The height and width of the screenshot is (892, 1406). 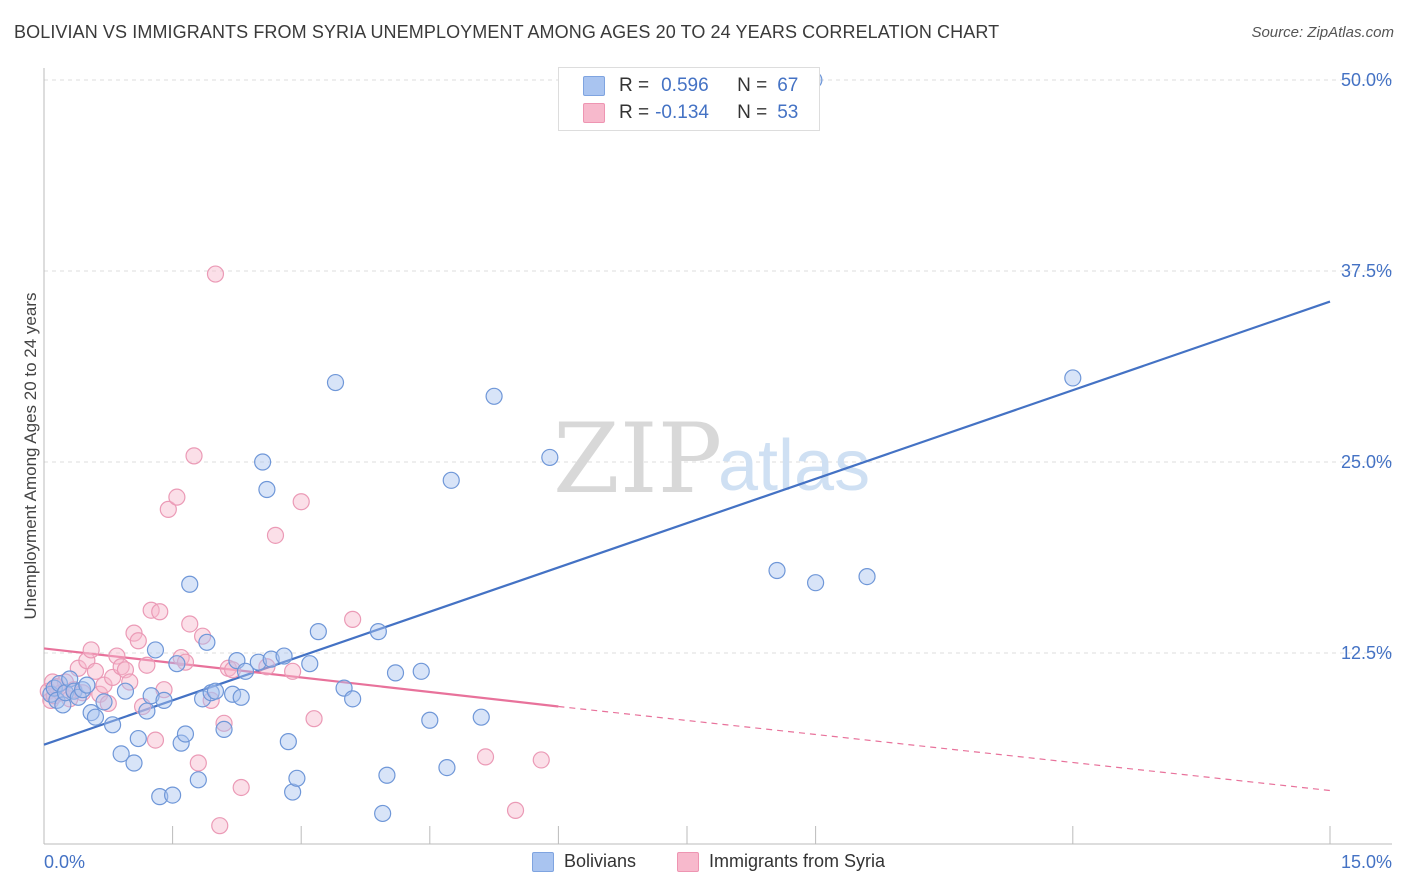 I want to click on legend-label-syria: Immigrants from Syria, so click(x=797, y=861).